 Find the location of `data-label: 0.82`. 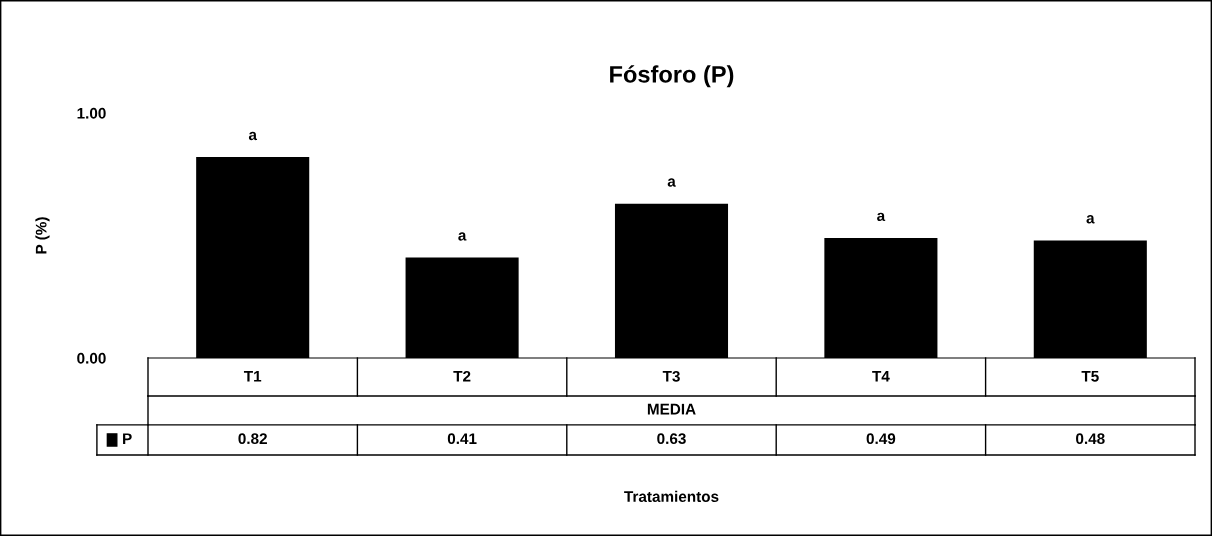

data-label: 0.82 is located at coordinates (252, 439).